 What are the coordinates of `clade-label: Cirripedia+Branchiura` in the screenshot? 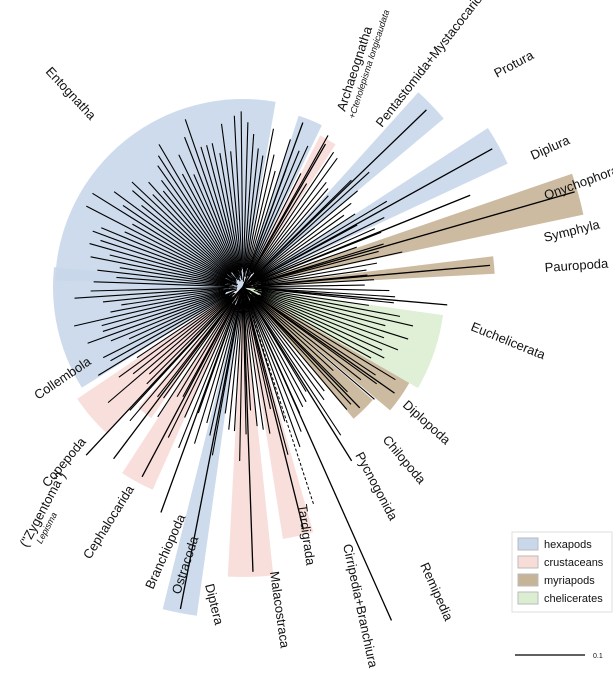 It's located at (360, 606).